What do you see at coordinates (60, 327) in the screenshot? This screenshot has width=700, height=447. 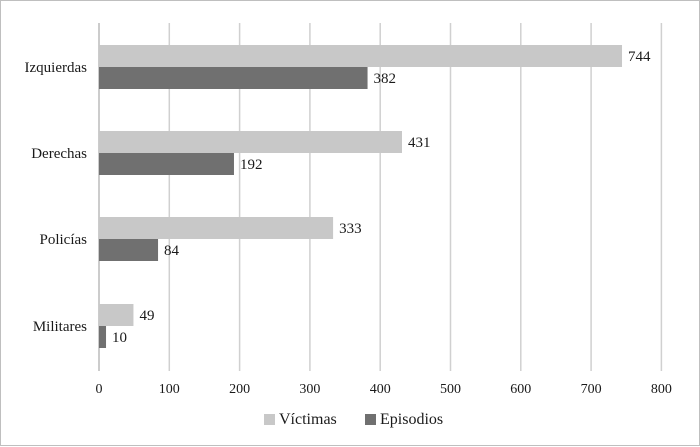 I see `category-label: Militares` at bounding box center [60, 327].